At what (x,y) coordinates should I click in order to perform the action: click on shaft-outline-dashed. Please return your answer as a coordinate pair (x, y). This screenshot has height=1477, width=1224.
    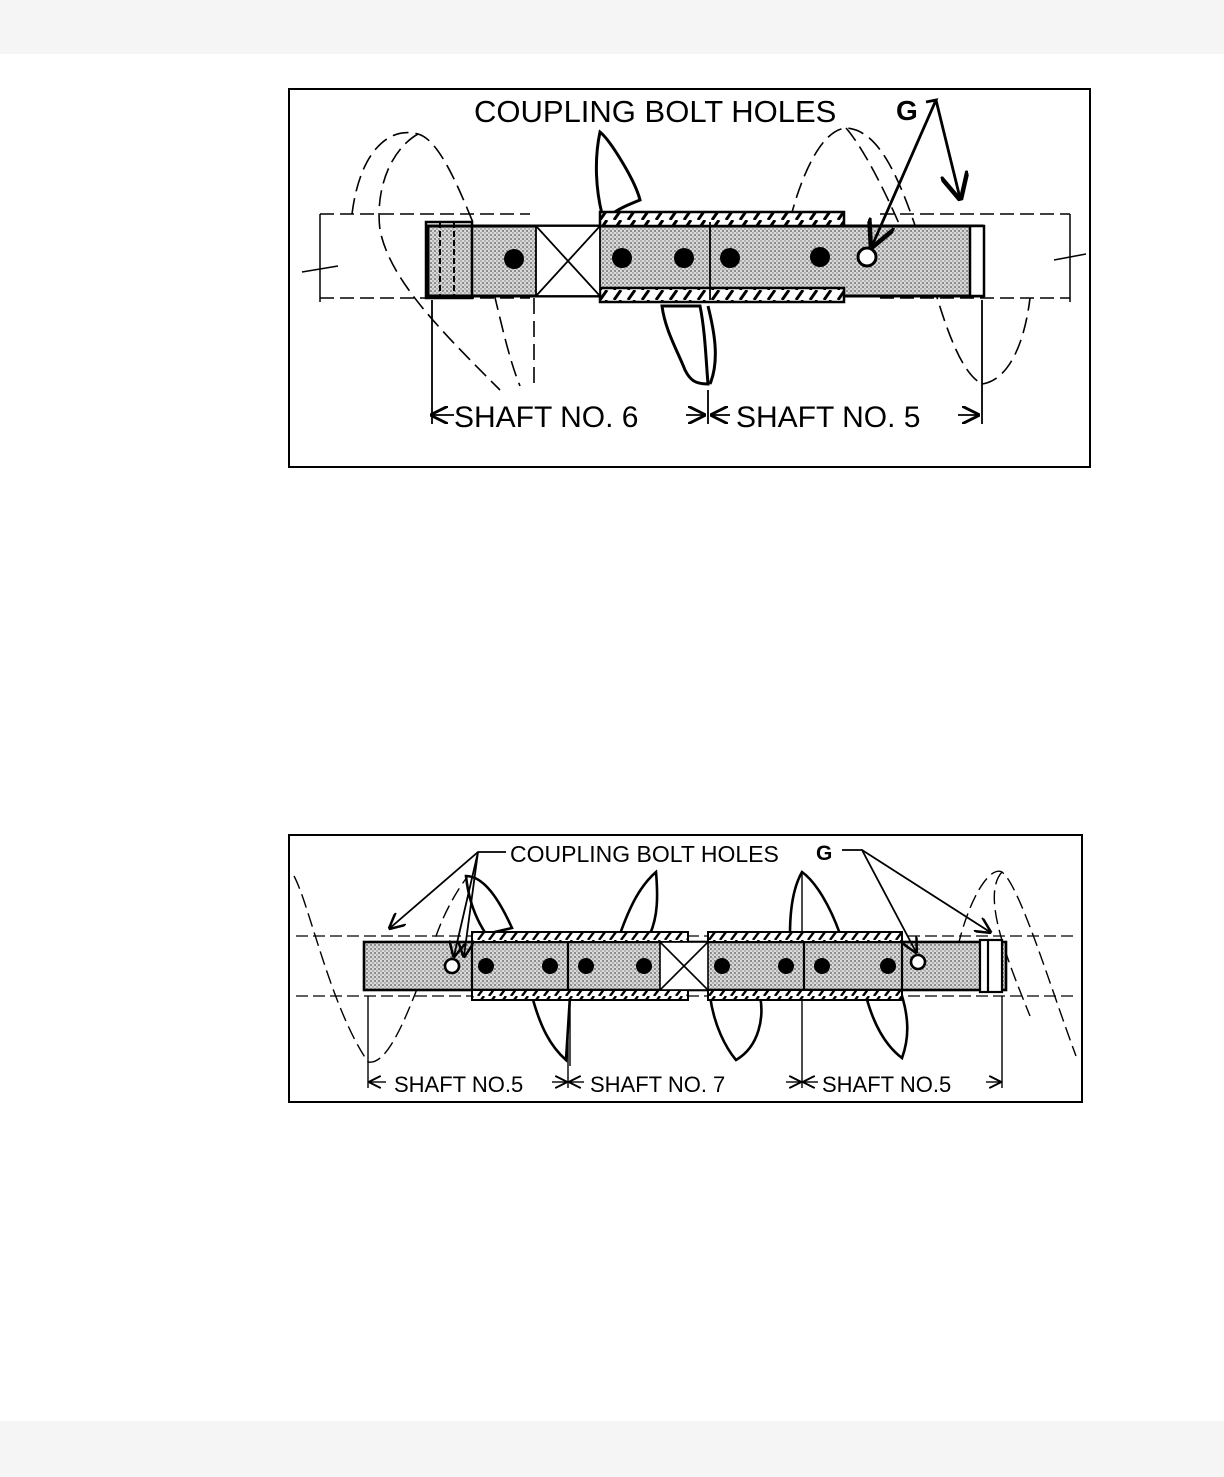
    Looking at the image, I should click on (686, 966).